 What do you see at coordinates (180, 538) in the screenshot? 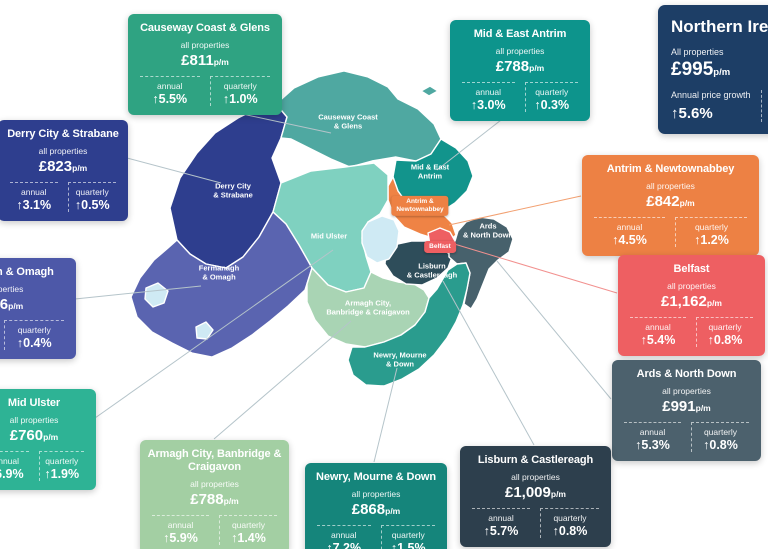
I see `annual-value: ↑5.9%` at bounding box center [180, 538].